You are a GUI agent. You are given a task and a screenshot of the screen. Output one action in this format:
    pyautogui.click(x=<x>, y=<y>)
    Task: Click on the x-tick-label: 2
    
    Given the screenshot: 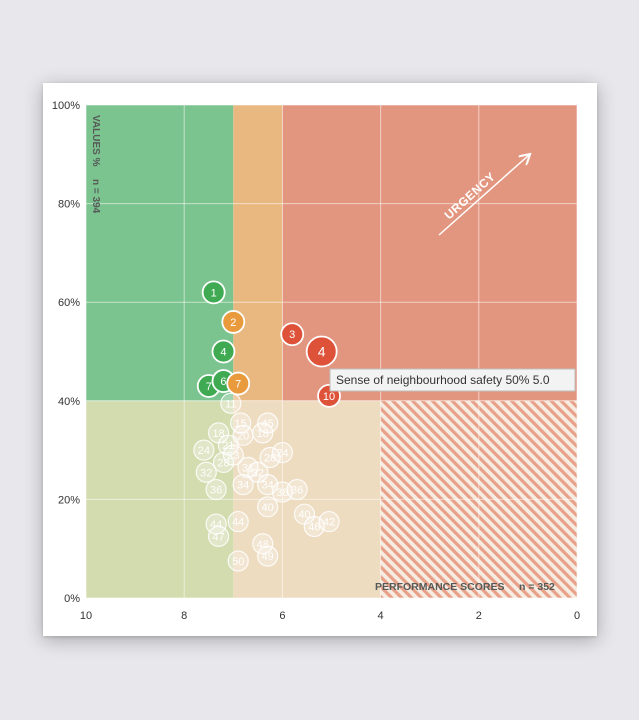 What is the action you would take?
    pyautogui.click(x=479, y=616)
    